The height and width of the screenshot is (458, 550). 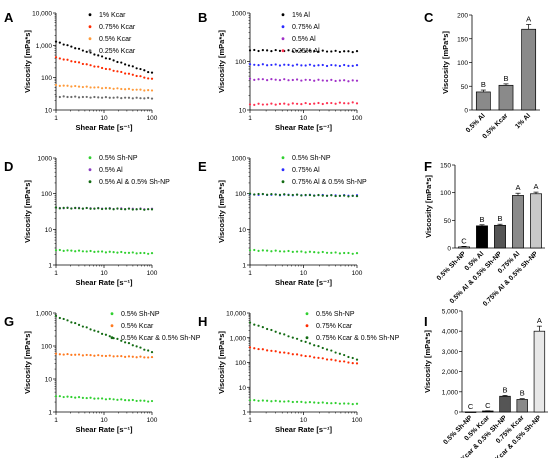 I want to click on x-axis-label: Shear Rate [s⁻¹], so click(x=104, y=127).